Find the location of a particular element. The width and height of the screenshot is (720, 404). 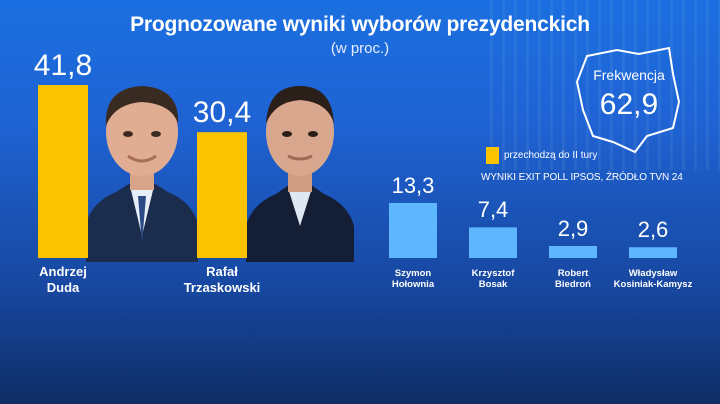

legend: przechodzą do II tury is located at coordinates (541, 155).